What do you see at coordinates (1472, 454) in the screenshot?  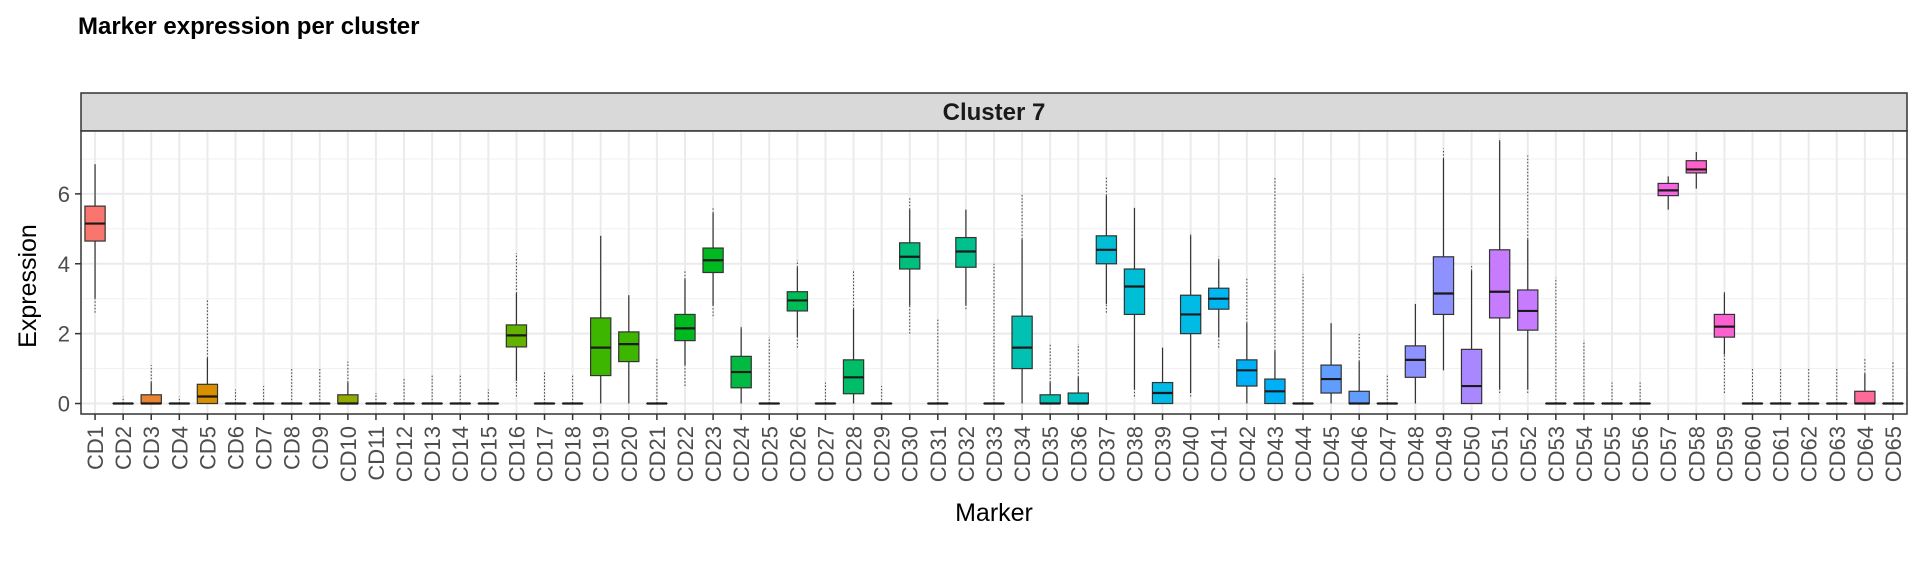 I see `x-tick-label: CD50` at bounding box center [1472, 454].